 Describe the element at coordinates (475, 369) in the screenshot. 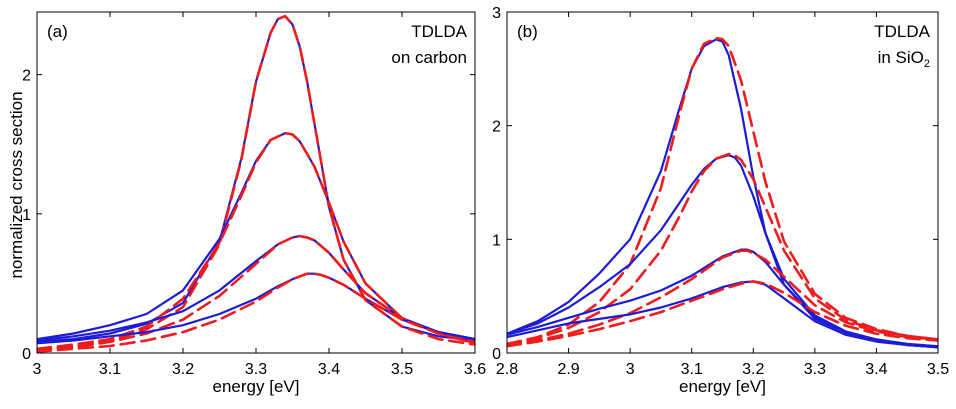

I see `x-tick-label: 3.6` at that location.